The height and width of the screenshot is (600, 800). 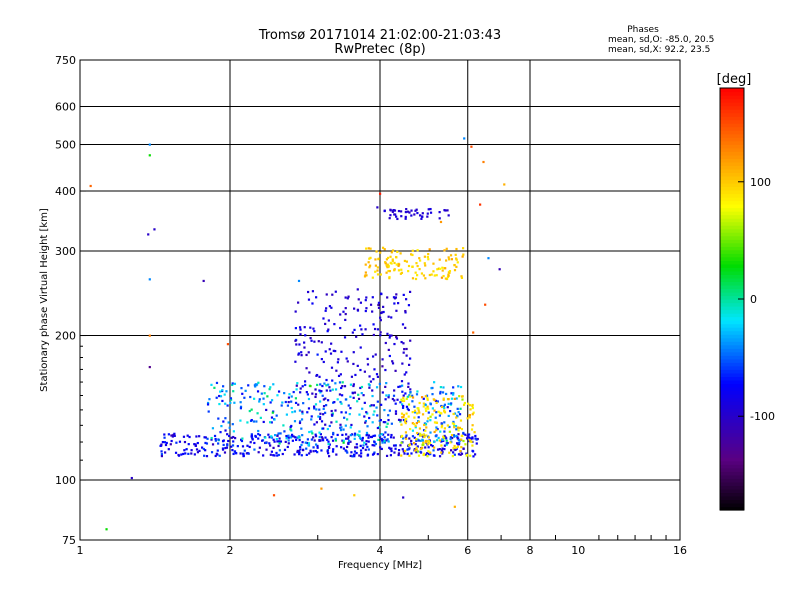 I want to click on stats-line-o: mean, sd,O: -85.0, 20.5, so click(x=661, y=40).